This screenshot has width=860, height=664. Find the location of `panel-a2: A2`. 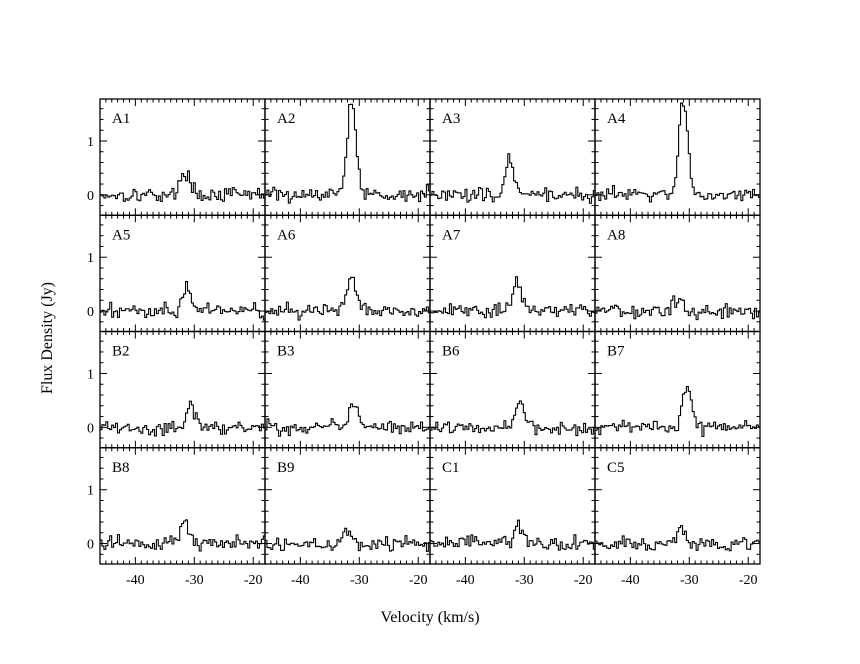

panel-a2: A2 is located at coordinates (347, 157).